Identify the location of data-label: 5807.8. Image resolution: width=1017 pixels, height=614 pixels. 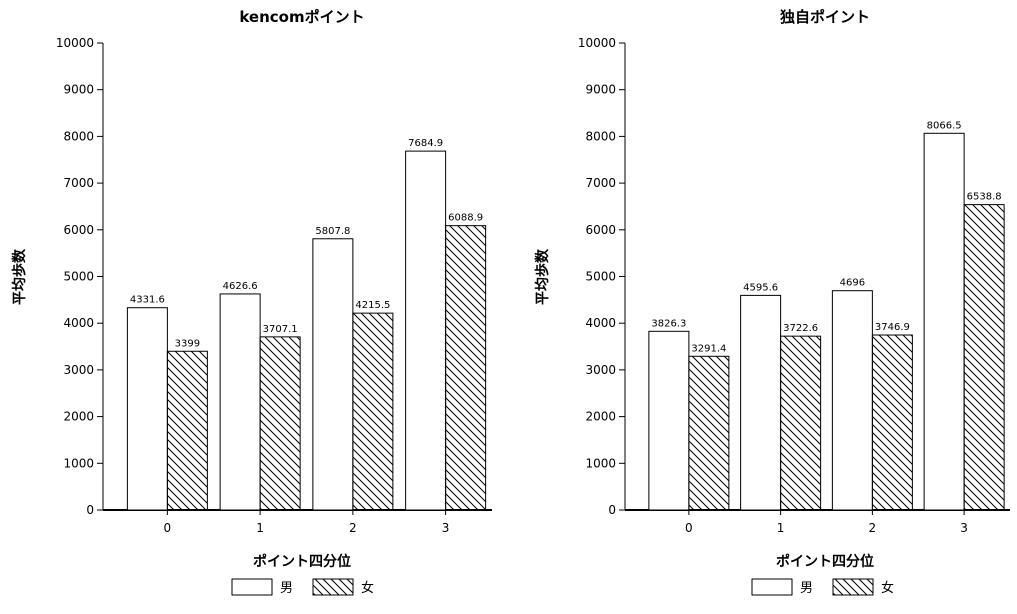
(332, 231).